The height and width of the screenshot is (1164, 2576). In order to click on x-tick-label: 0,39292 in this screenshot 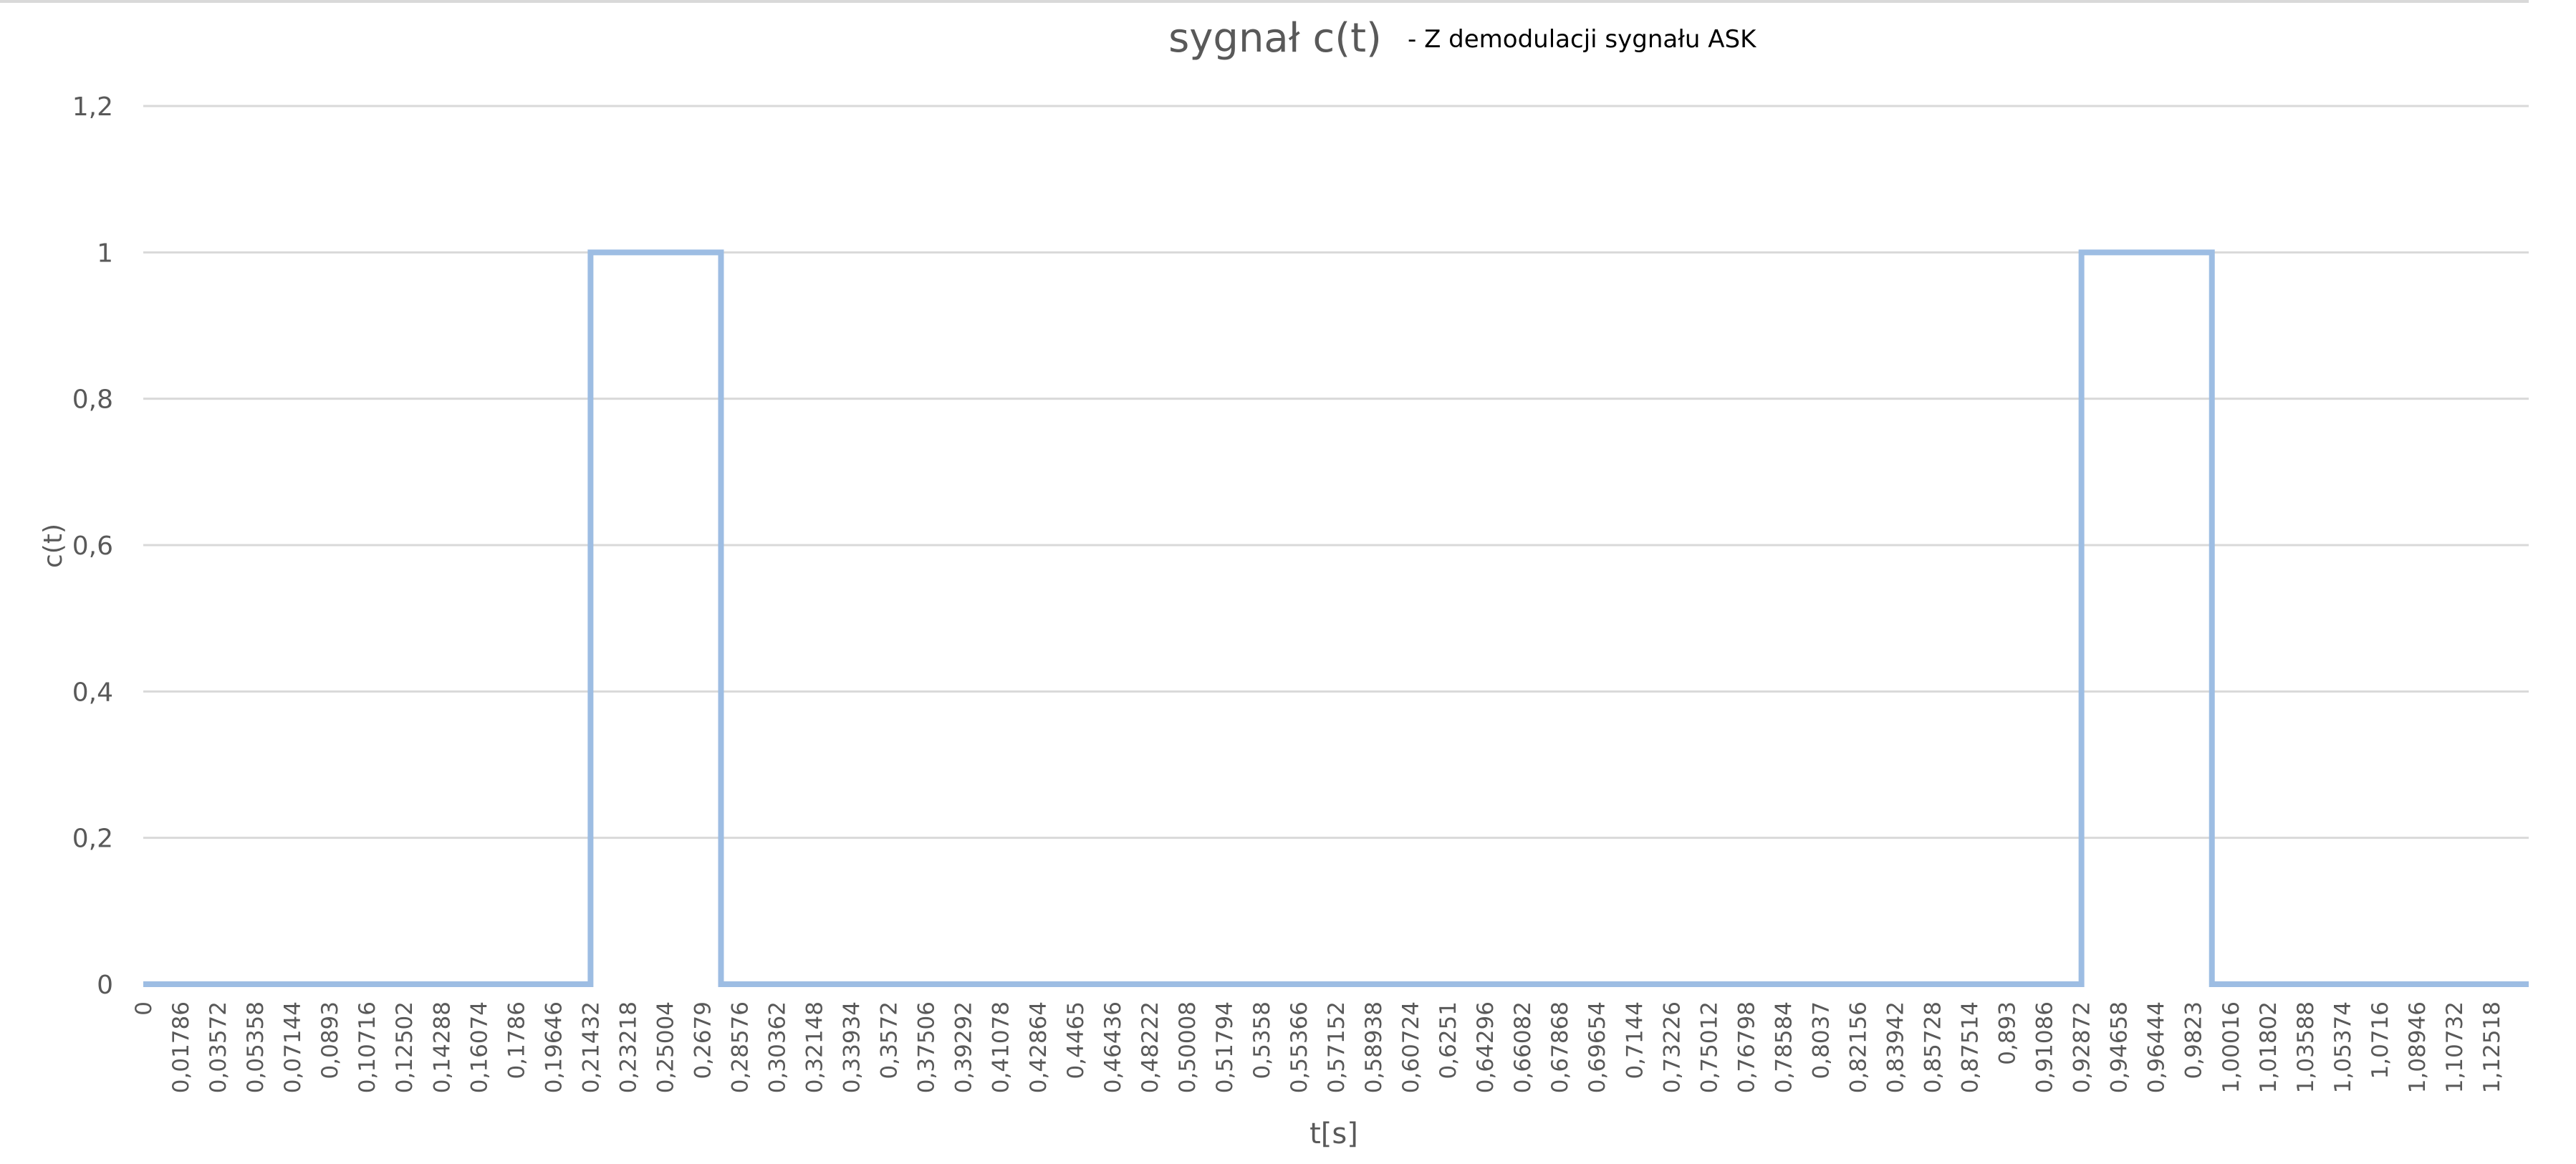, I will do `click(964, 1047)`.